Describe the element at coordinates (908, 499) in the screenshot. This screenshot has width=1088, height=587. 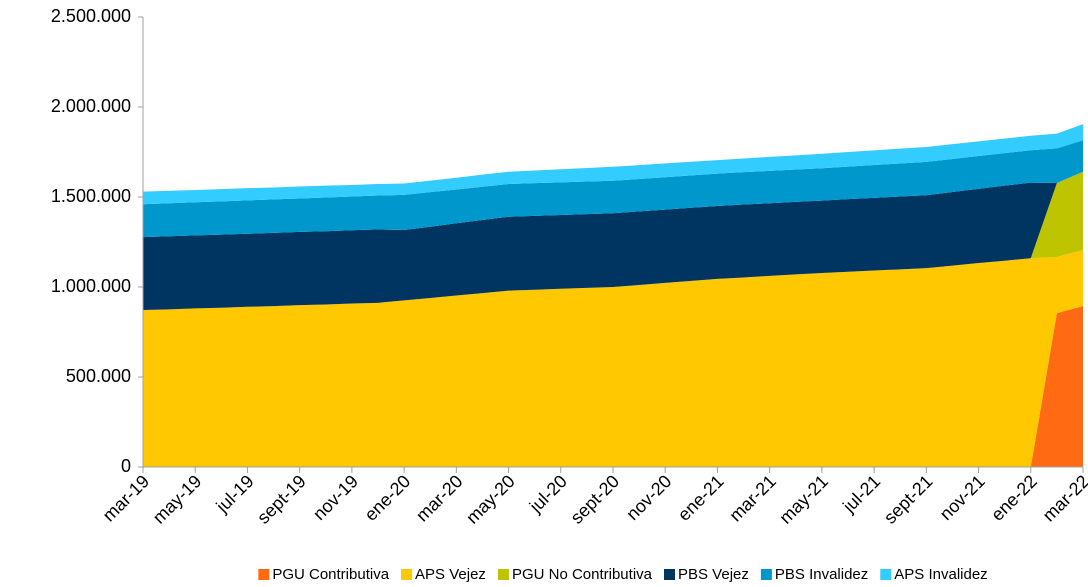
I see `x-tick-label: sept-21` at that location.